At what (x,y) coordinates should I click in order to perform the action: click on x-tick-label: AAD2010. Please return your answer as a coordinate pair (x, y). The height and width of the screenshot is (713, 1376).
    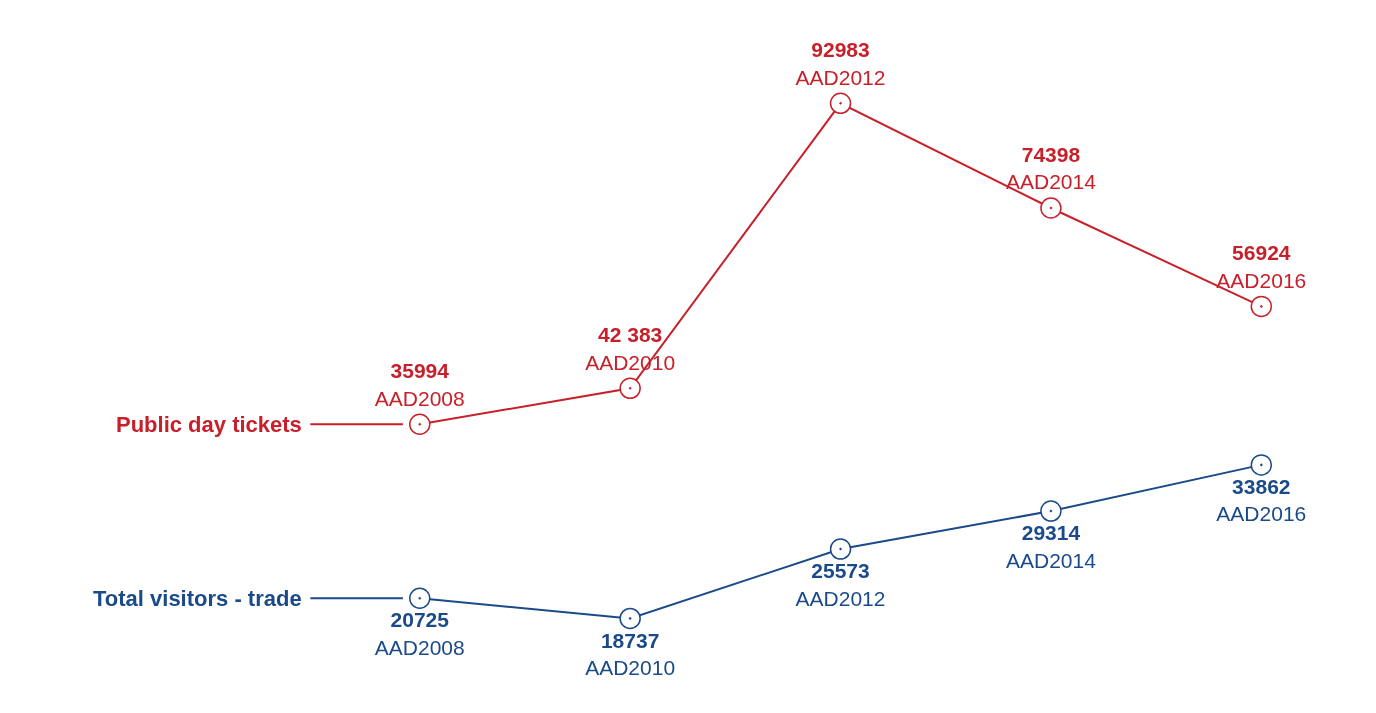
    Looking at the image, I should click on (630, 667).